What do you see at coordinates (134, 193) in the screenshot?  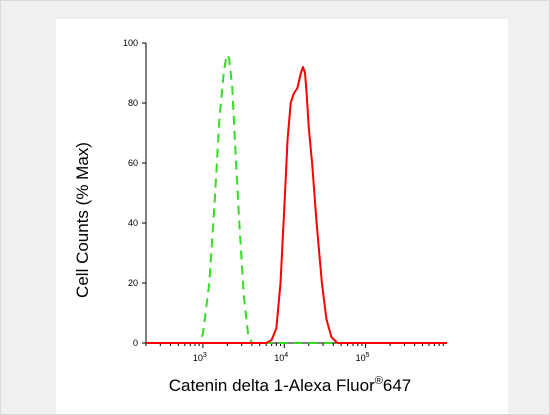 I see `y-ticks: 0 20 40 60 80 100` at bounding box center [134, 193].